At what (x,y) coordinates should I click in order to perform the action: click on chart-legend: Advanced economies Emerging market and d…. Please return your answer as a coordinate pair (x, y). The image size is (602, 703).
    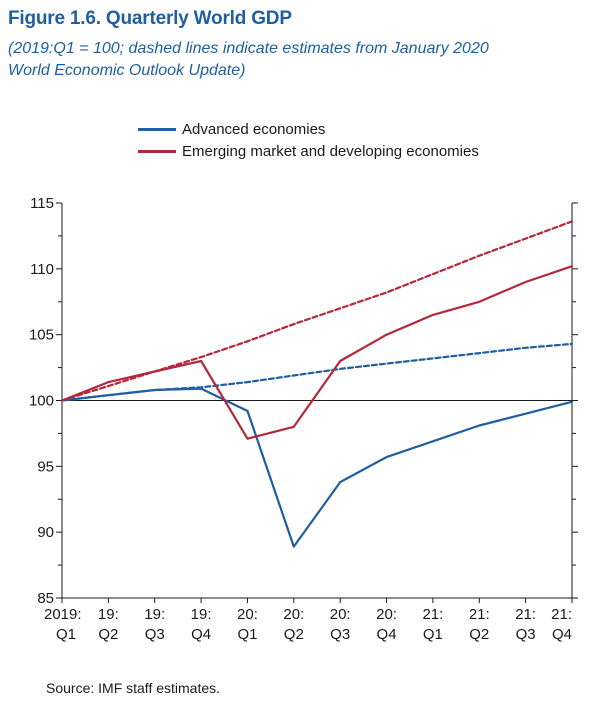
    Looking at the image, I should click on (308, 140).